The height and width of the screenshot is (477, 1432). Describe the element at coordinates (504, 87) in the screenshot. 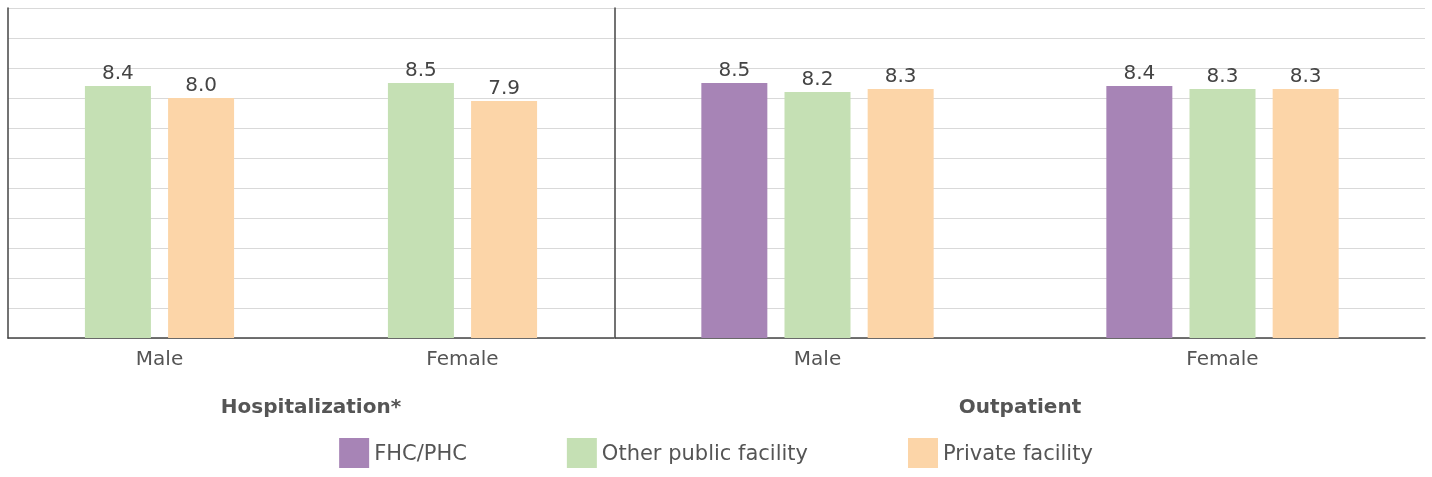

I see `data-label: 7.9` at that location.